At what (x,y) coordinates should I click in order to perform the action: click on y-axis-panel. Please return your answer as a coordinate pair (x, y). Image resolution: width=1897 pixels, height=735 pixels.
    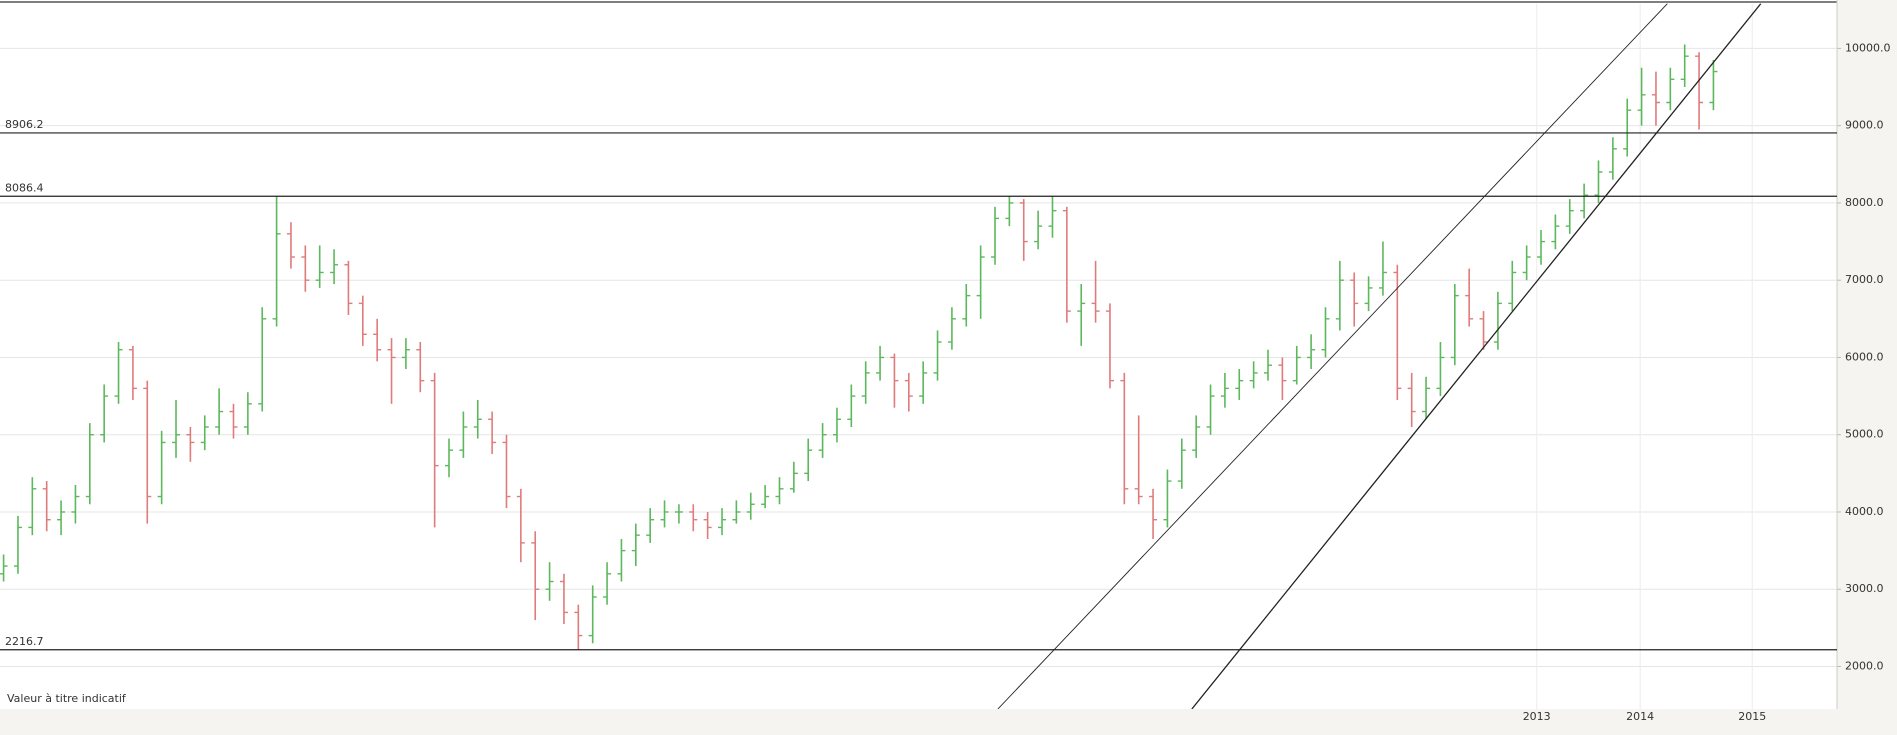
    Looking at the image, I should click on (1867, 367).